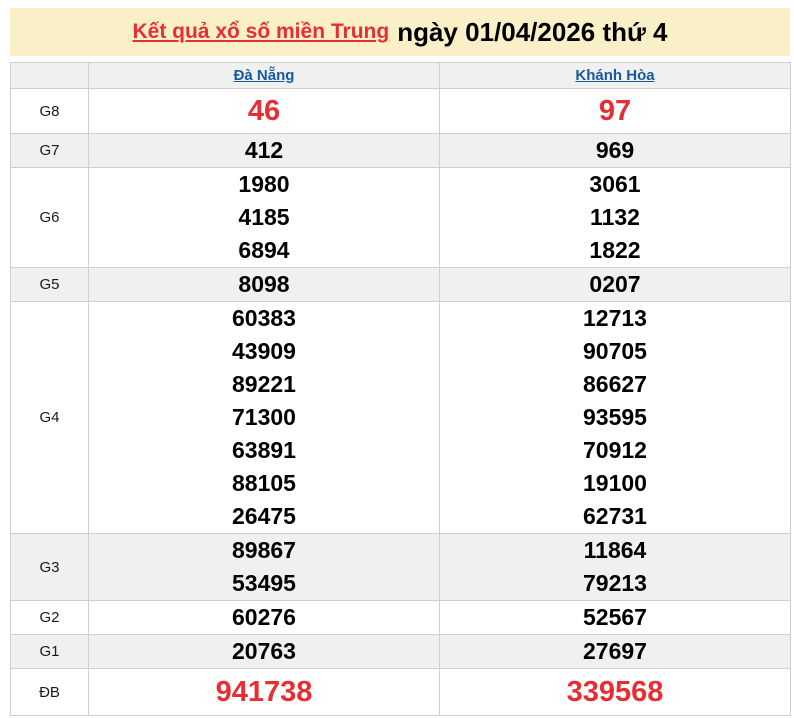  I want to click on prize-values-cell: 941738, so click(264, 692).